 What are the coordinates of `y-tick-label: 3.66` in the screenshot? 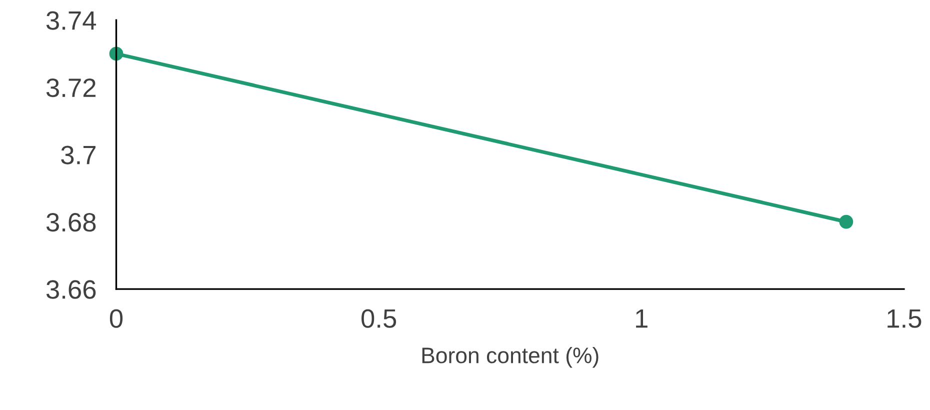 It's located at (71, 289).